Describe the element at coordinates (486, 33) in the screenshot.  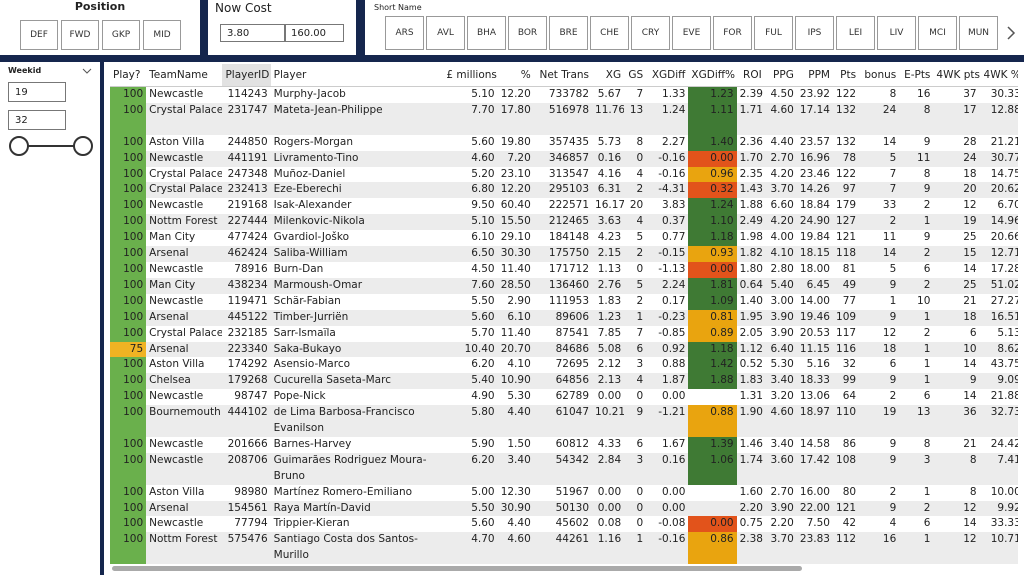
I see `slicer-button: BHA` at that location.